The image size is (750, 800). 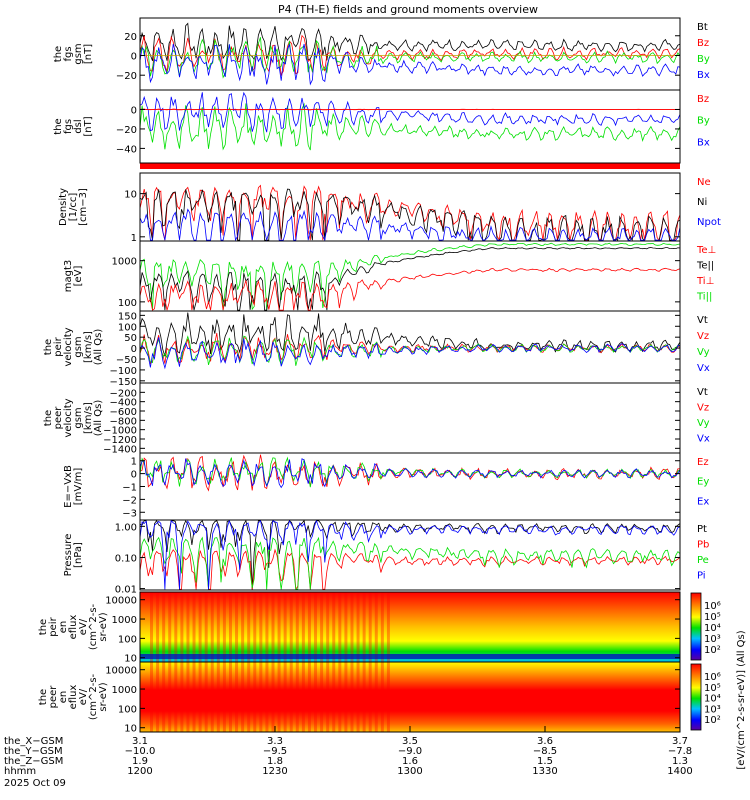 I want to click on fgs_dsl-tick-label: 0, so click(x=134, y=110).